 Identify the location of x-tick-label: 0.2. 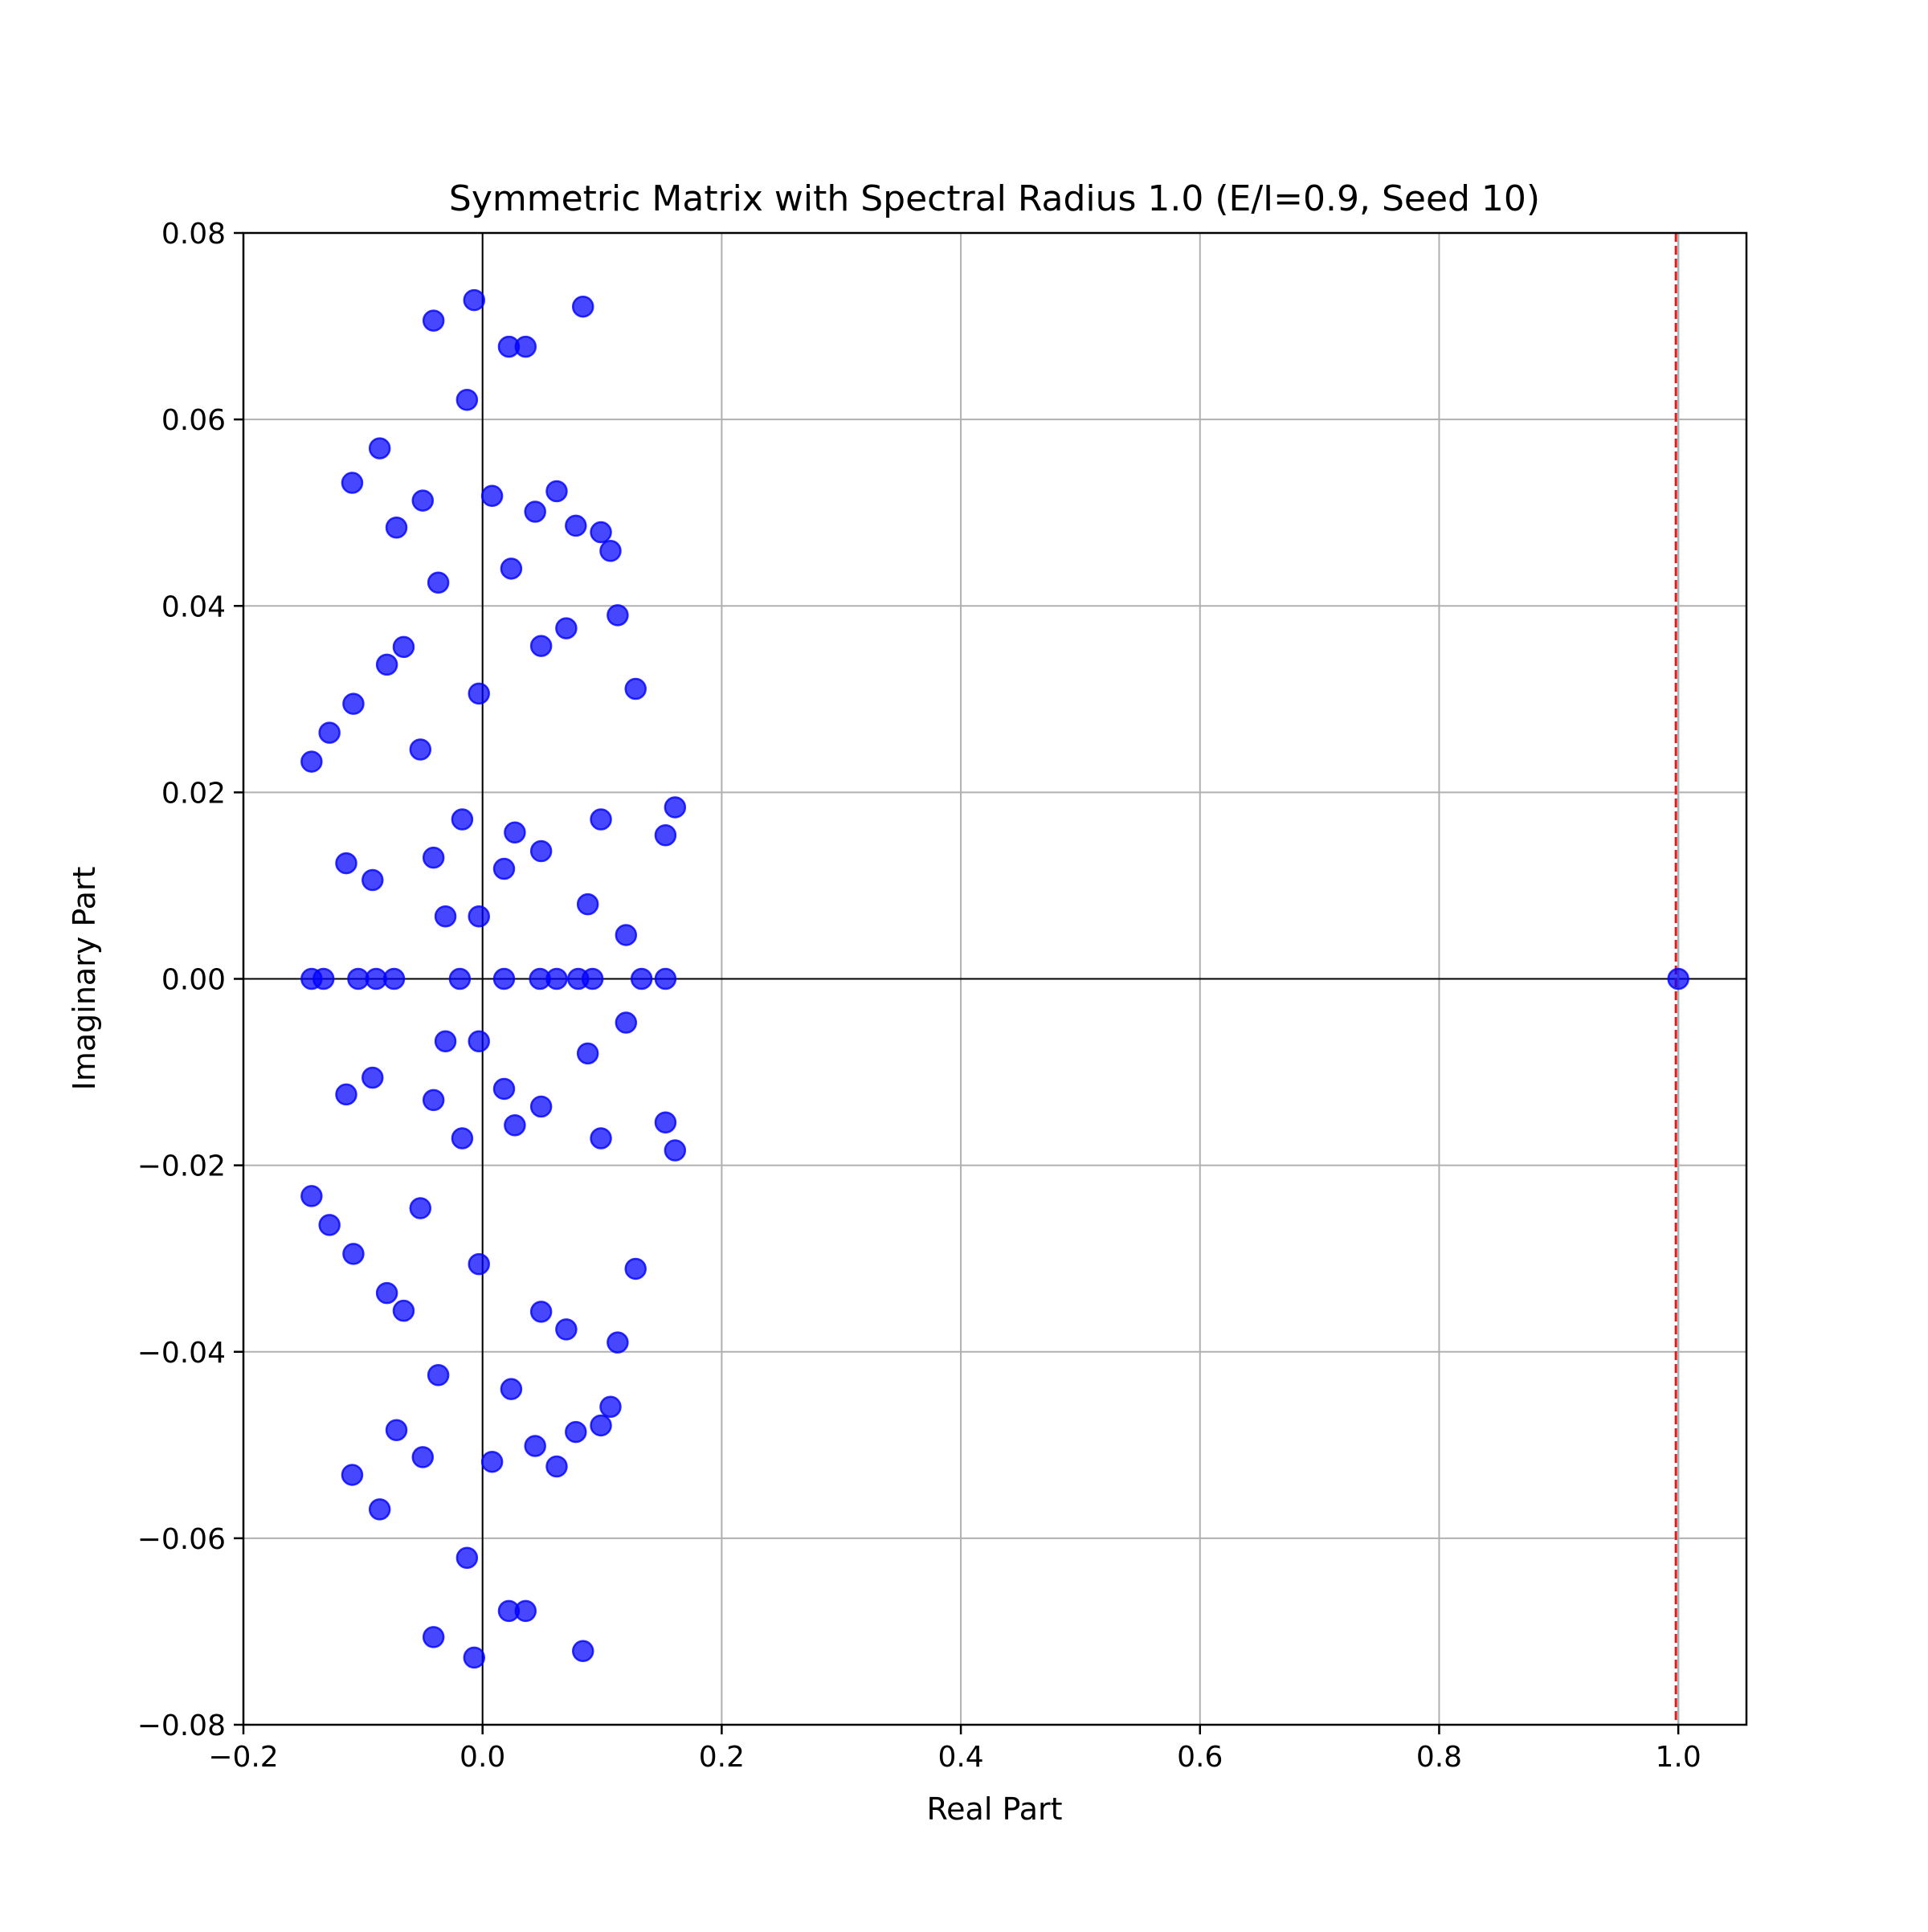
(722, 1758).